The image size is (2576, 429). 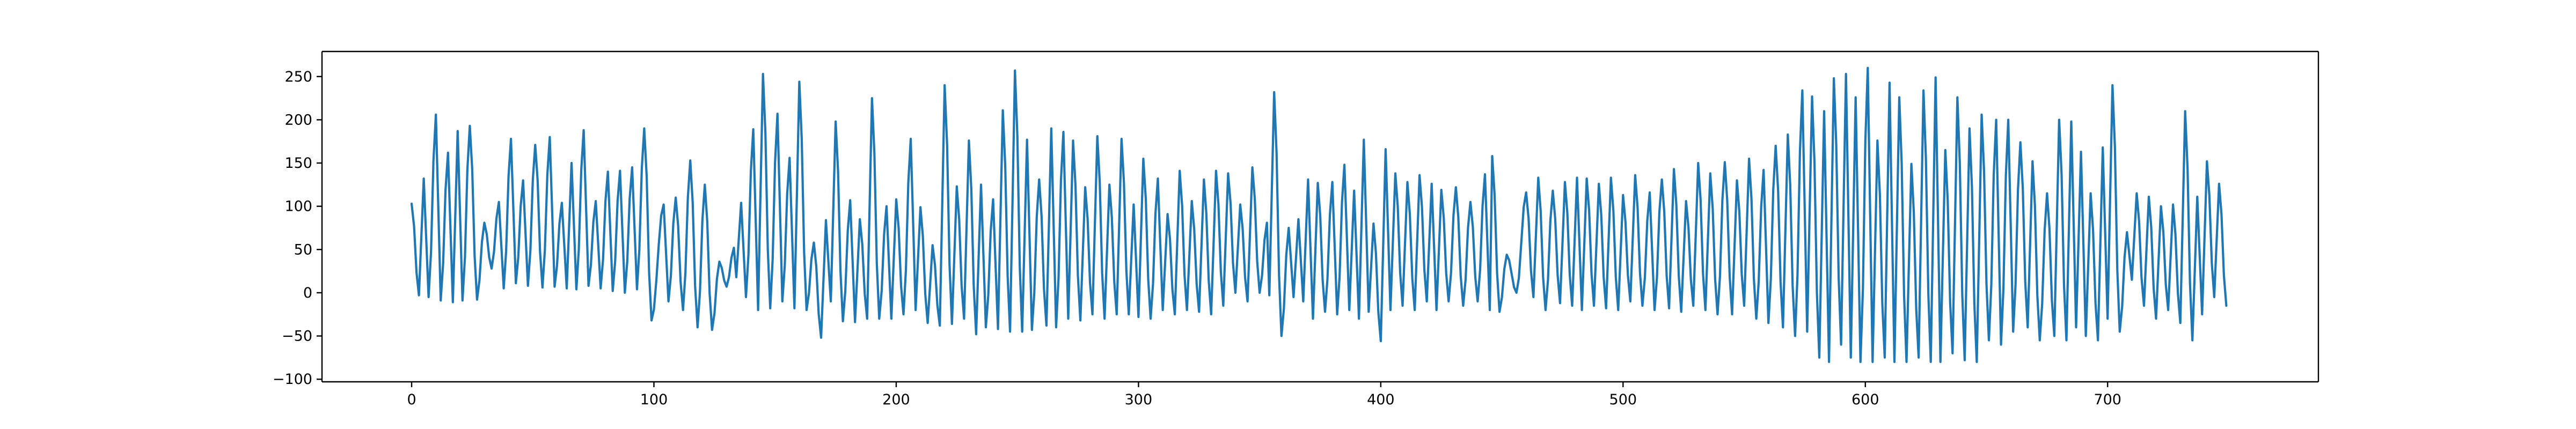 I want to click on x-tick-label: 600, so click(x=1865, y=399).